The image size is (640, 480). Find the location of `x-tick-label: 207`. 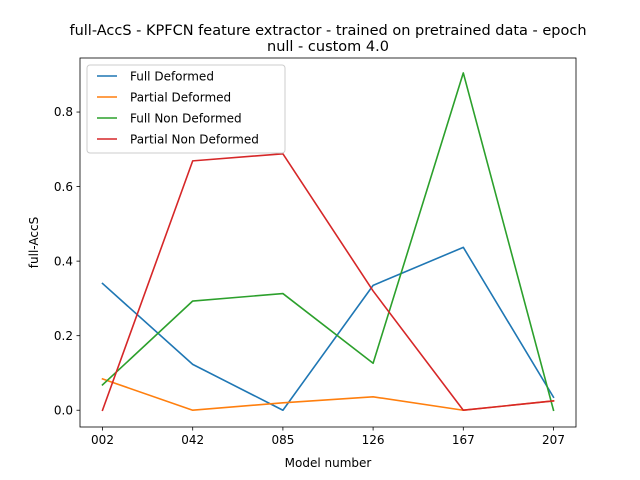

x-tick-label: 207 is located at coordinates (553, 440).